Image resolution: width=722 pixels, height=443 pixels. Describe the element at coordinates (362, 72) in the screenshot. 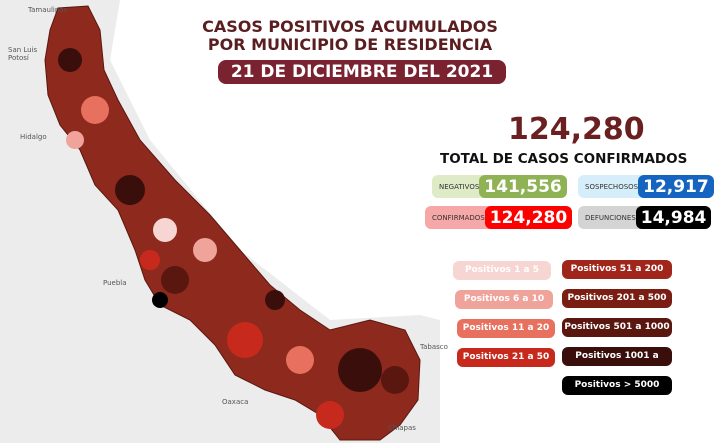

I see `date-banner: 21 DE DICIEMBRE DEL 2021` at that location.